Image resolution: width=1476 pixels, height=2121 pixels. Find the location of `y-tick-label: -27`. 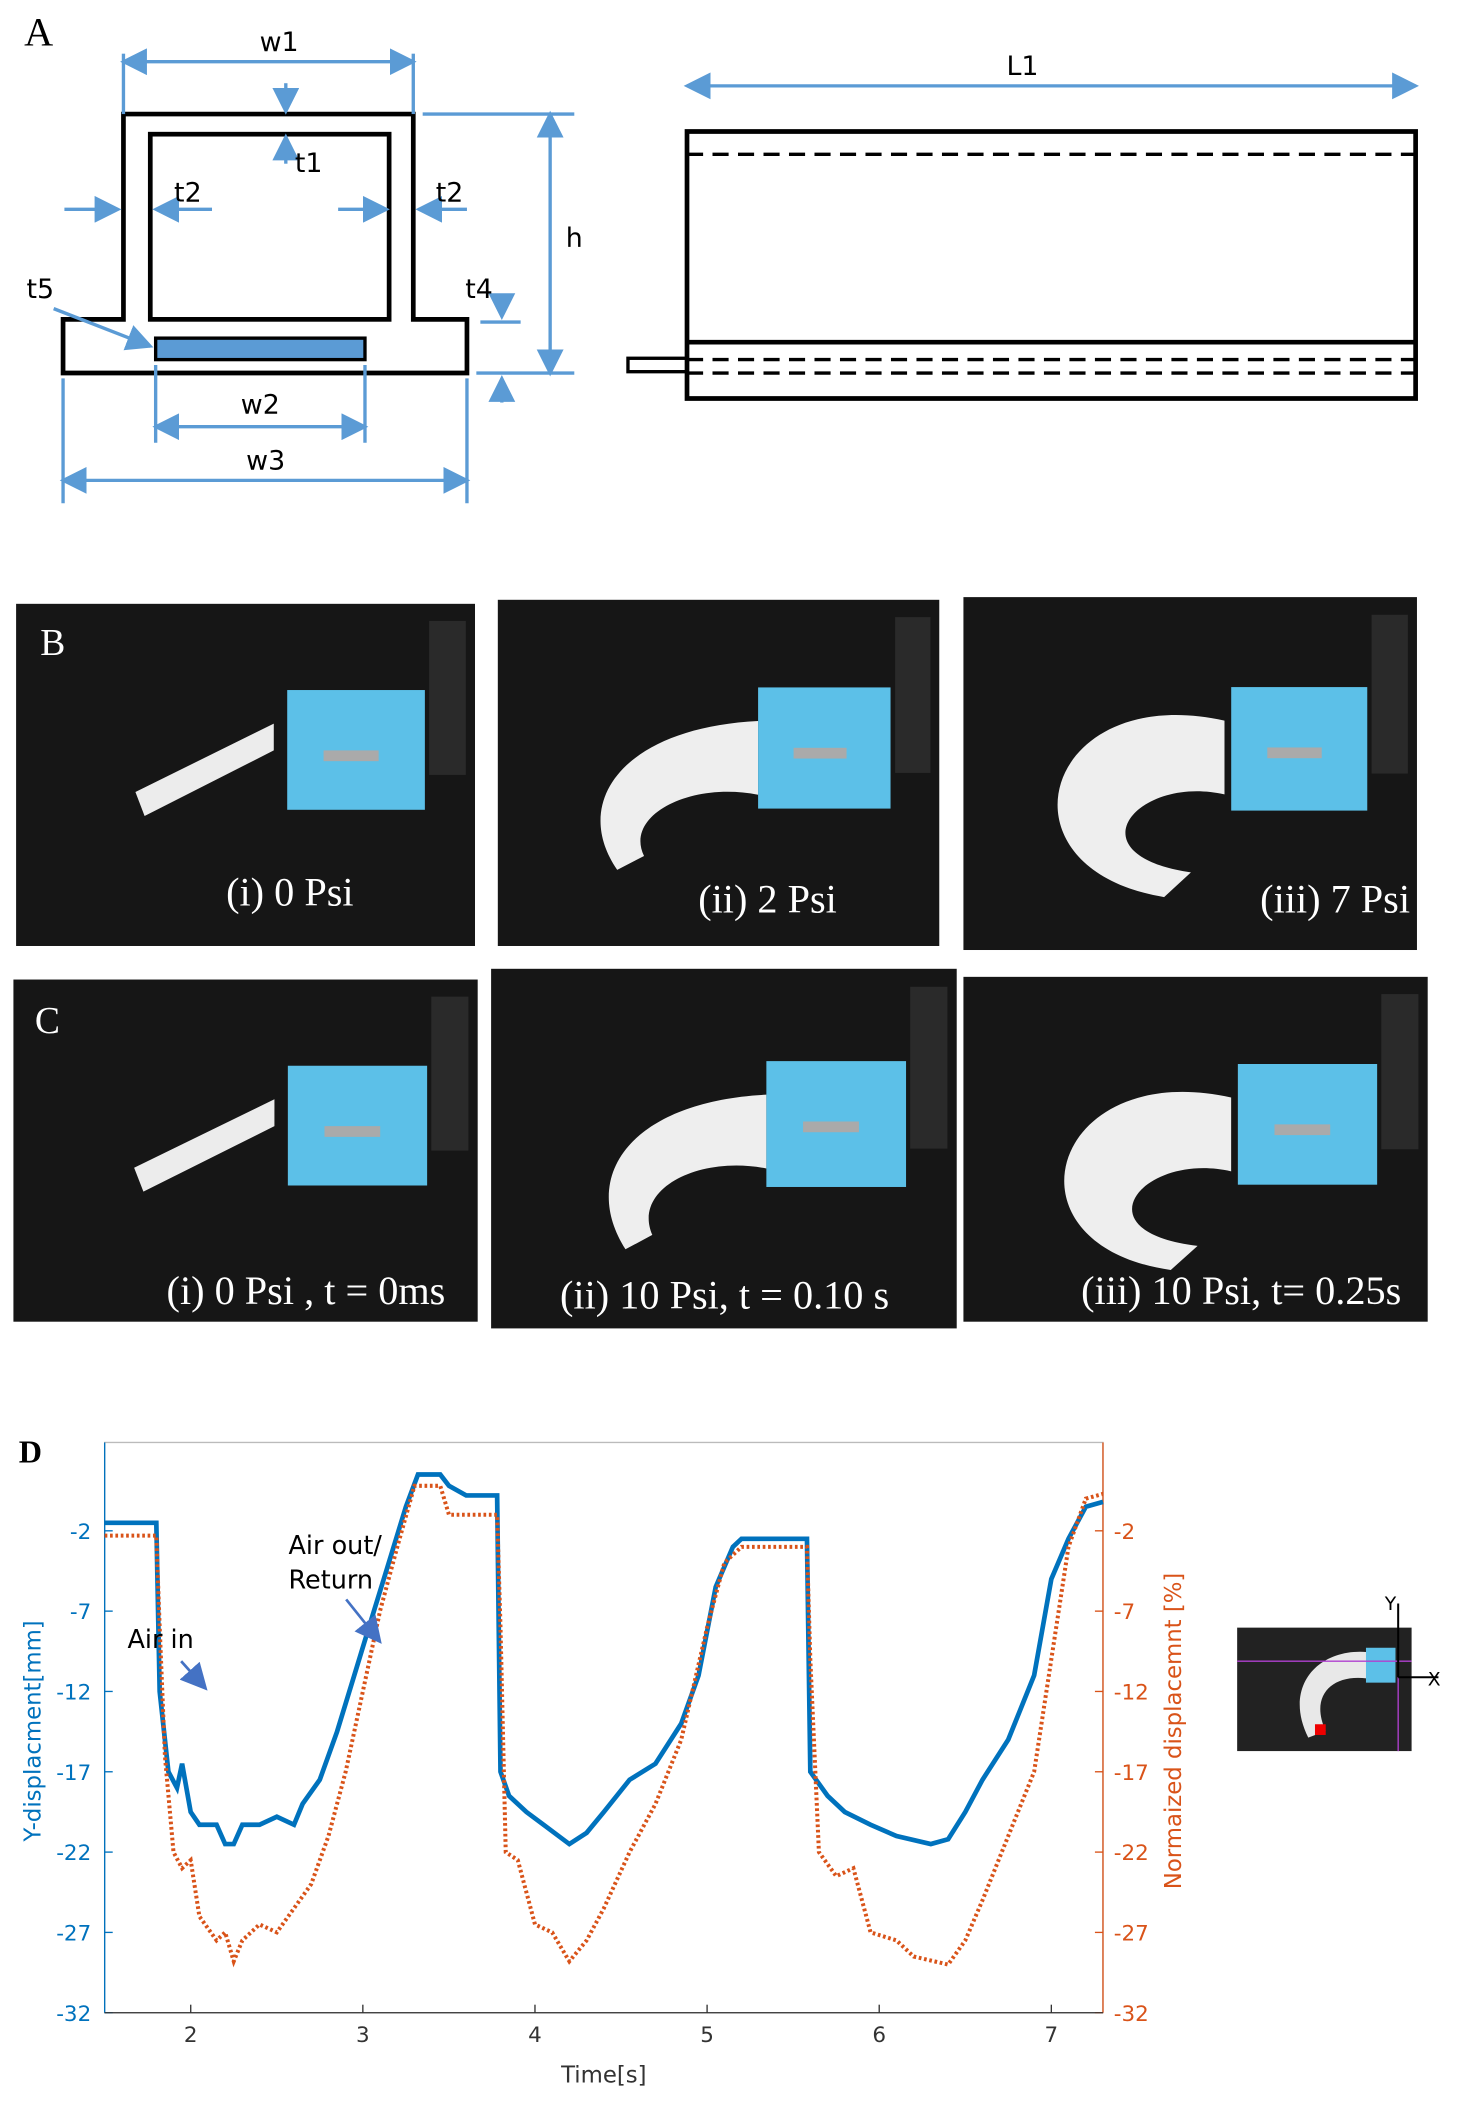

y-tick-label: -27 is located at coordinates (73, 1933).